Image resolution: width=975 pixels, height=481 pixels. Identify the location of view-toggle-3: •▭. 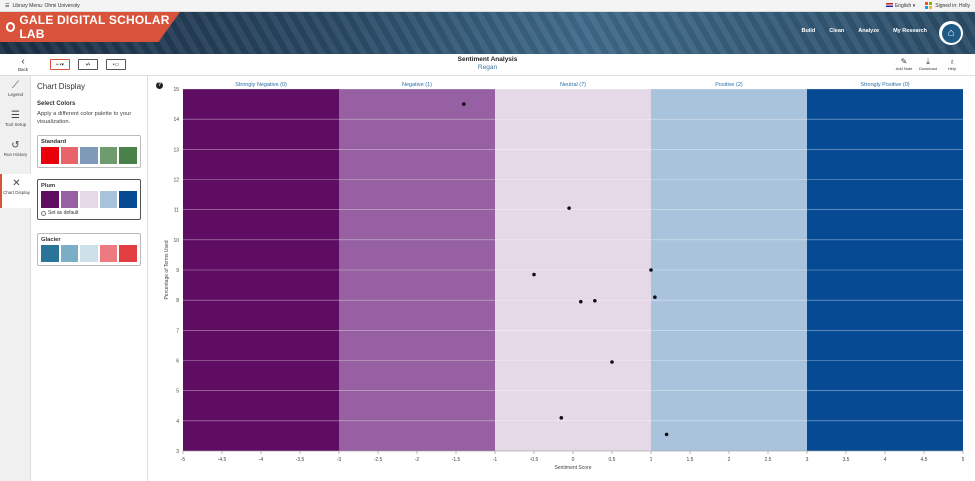
(116, 64).